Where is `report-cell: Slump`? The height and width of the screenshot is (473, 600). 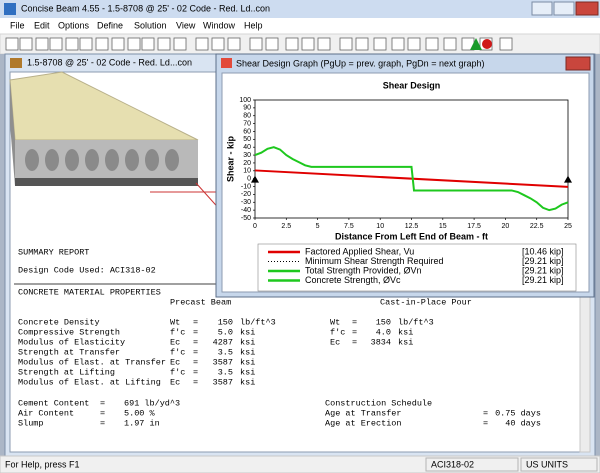 report-cell: Slump is located at coordinates (31, 423).